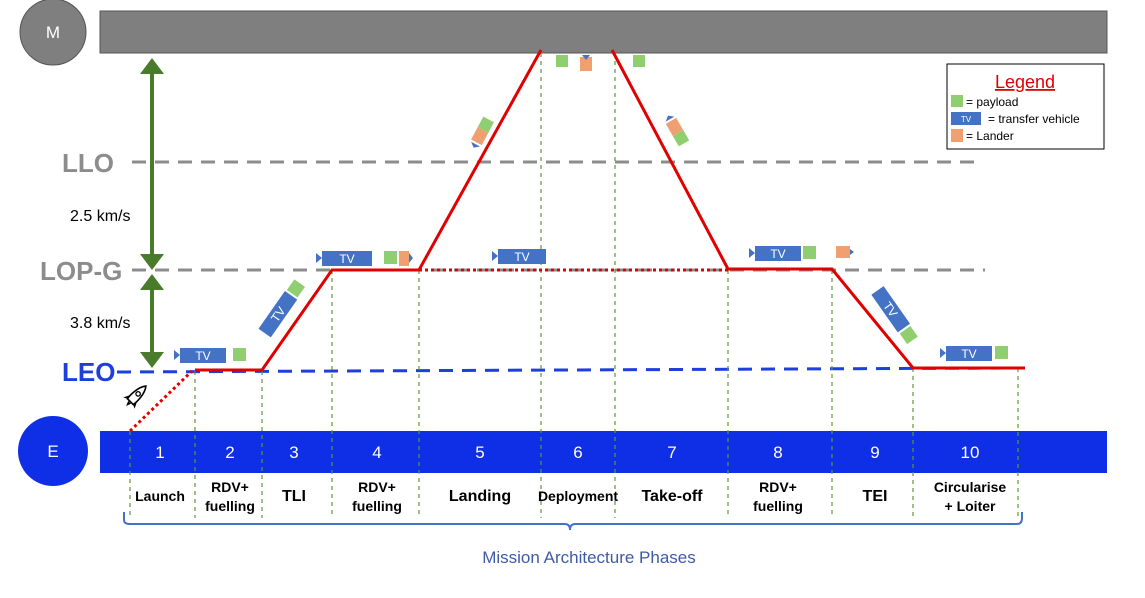  I want to click on legend-tv: = transfer vehicle, so click(1034, 119).